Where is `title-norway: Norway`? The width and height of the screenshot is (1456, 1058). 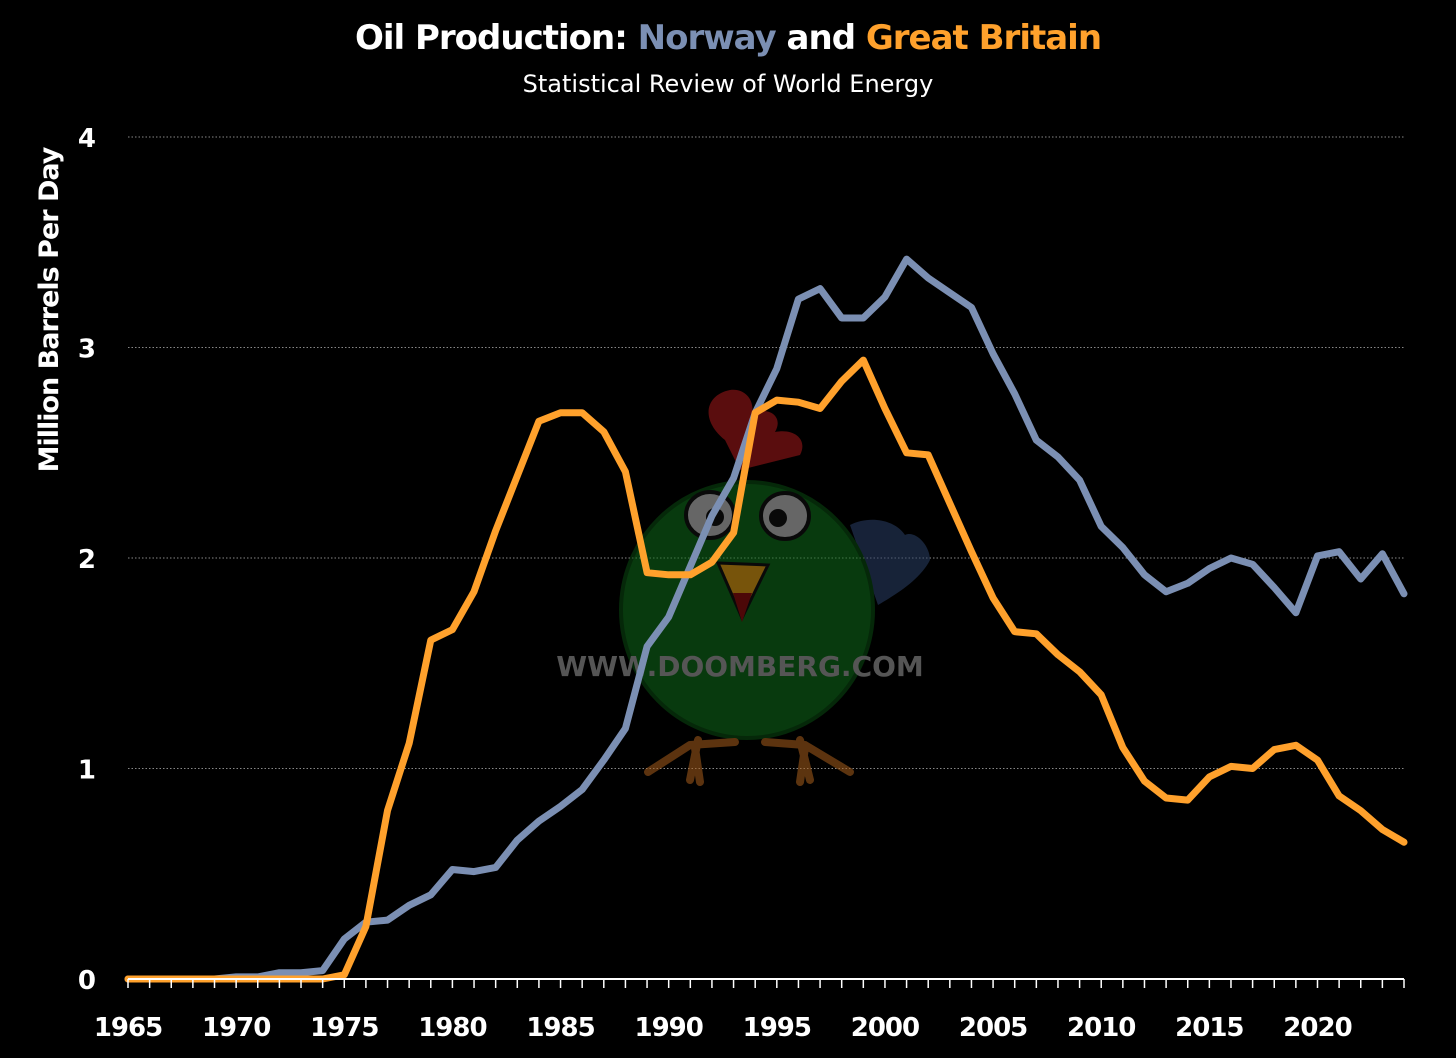
title-norway: Norway is located at coordinates (707, 38).